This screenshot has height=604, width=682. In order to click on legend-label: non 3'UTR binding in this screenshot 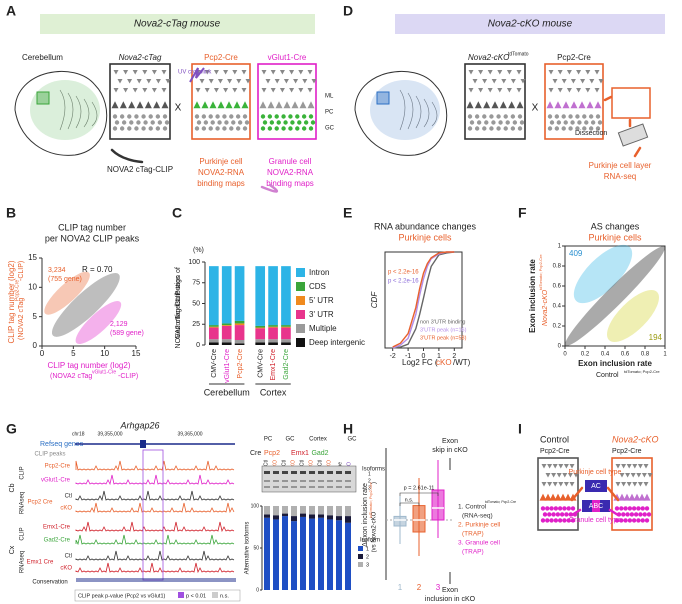, I will do `click(442, 322)`.